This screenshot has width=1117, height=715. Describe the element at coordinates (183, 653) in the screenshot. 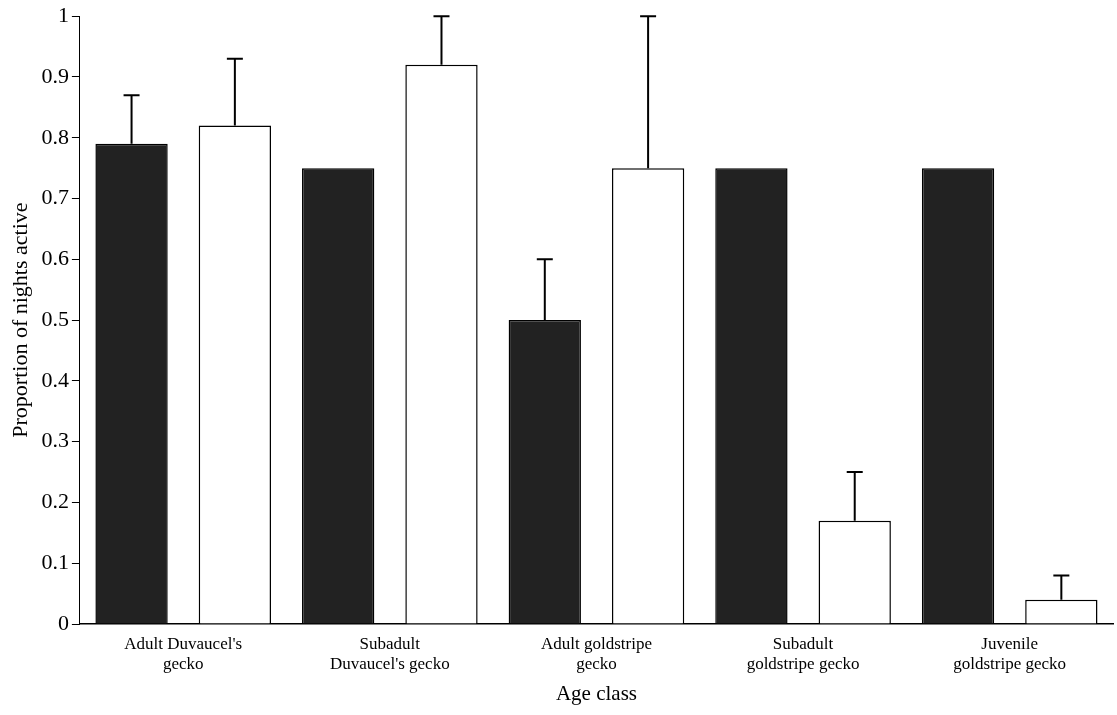

I see `x-tick-label: Adult Duvaucel's gecko` at that location.